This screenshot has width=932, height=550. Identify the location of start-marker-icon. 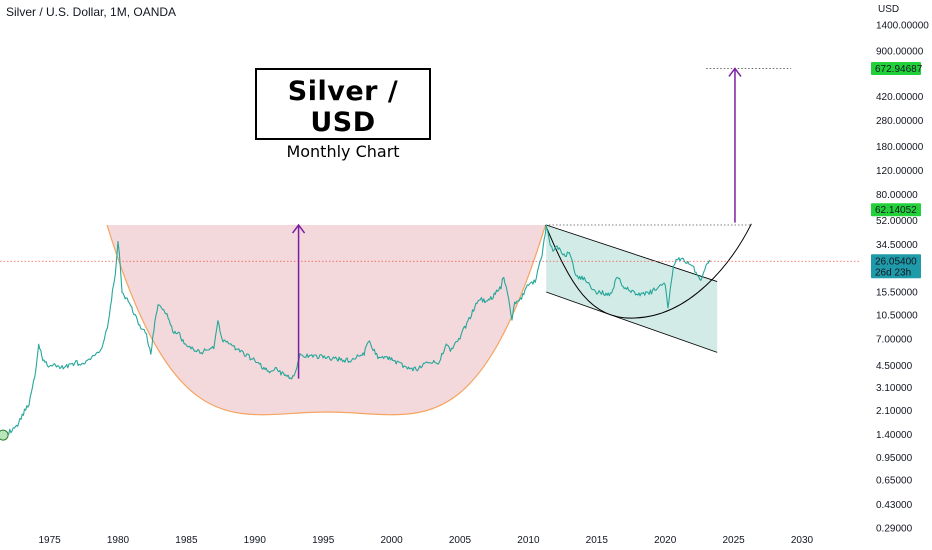
(4, 435).